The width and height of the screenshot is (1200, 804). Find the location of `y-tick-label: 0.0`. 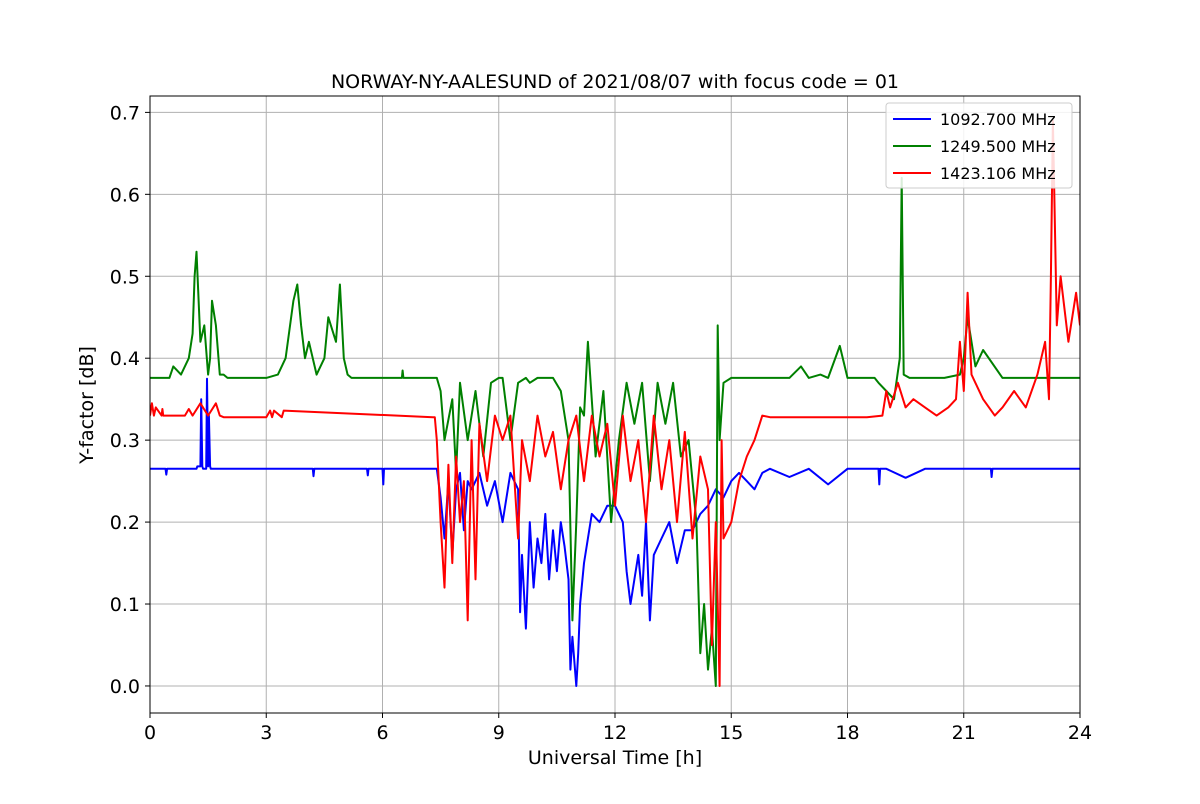

y-tick-label: 0.0 is located at coordinates (125, 687).